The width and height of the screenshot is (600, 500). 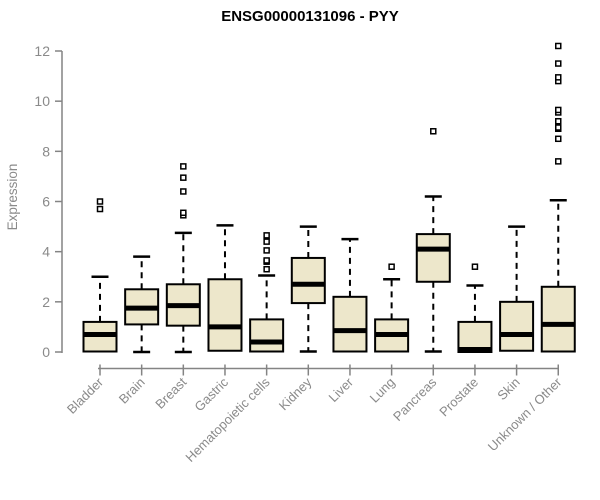 I want to click on x-tick-label-unknown-other: Unknown / Other, so click(x=525, y=414).